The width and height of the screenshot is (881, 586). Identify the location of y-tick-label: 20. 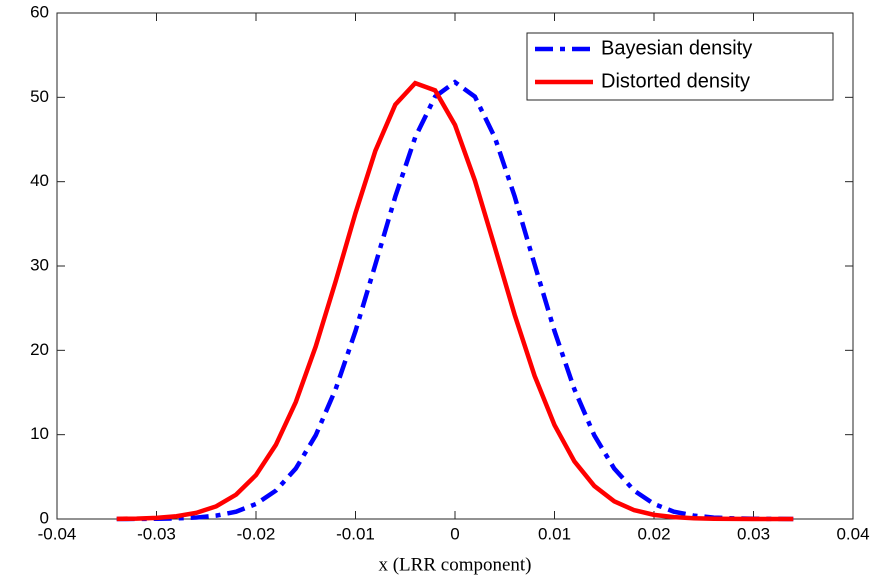
(39, 349).